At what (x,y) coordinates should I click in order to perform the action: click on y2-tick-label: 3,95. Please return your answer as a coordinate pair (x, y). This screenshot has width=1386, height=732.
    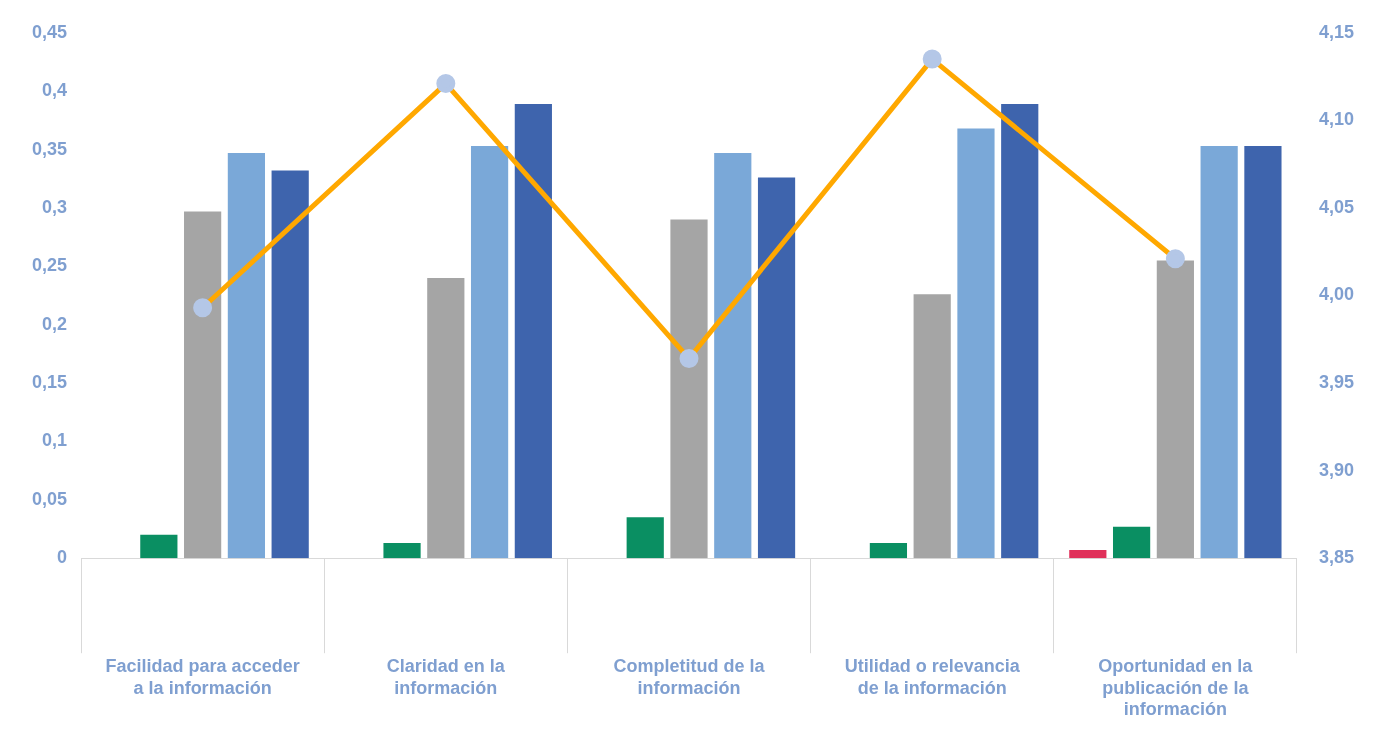
    Looking at the image, I should click on (1336, 382).